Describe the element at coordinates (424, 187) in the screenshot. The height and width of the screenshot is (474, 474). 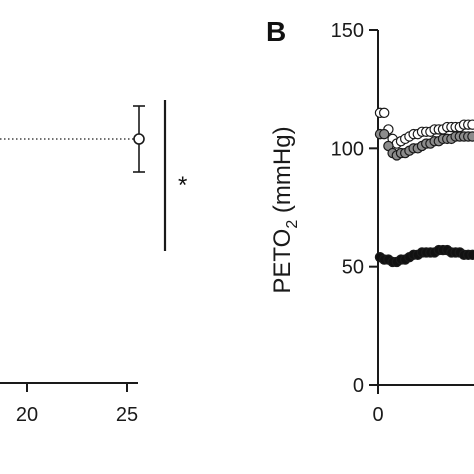
I see `panel-b-points` at that location.